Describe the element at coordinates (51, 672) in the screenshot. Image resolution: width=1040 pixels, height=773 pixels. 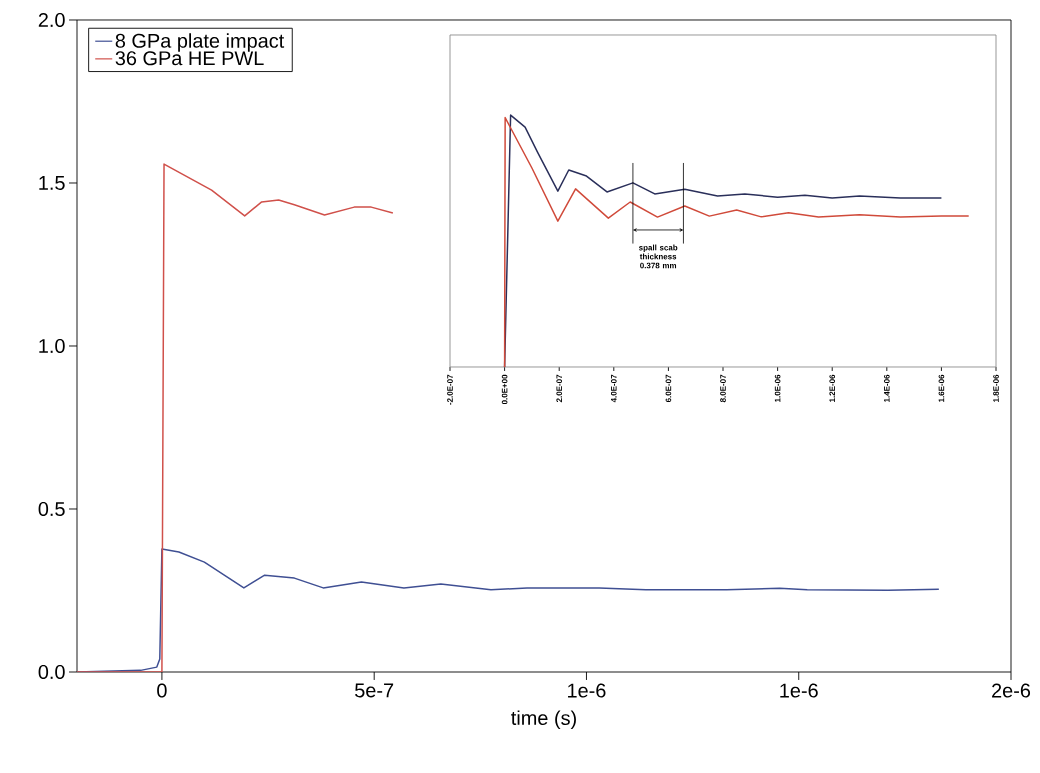
I see `y-tick-label: 0.0` at that location.